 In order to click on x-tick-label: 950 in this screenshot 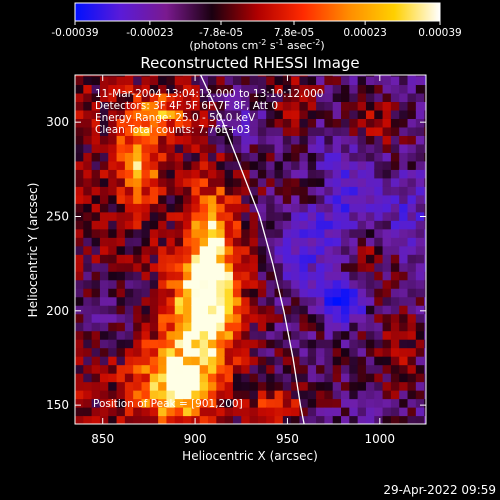, I will do `click(287, 439)`.